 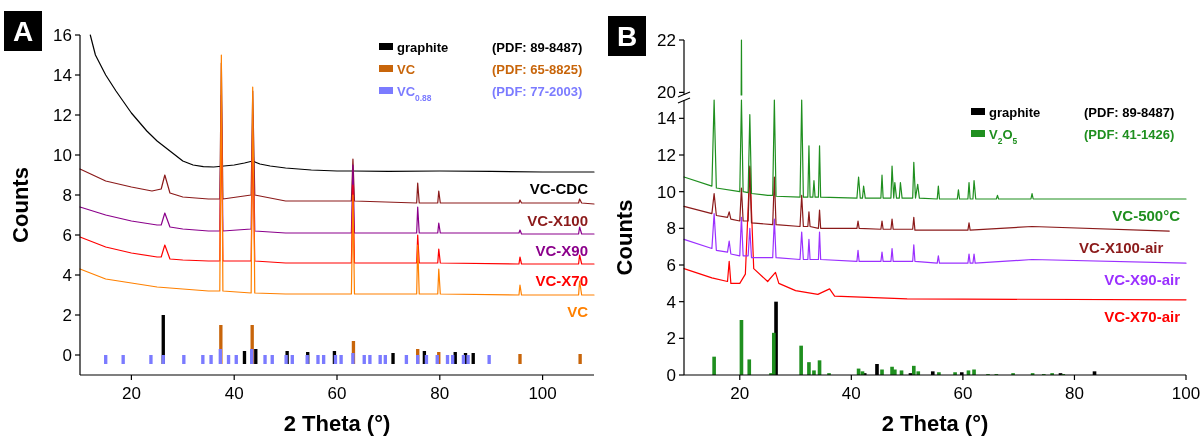 I want to click on annotation: (PDF: 41-1426), so click(x=1129, y=134).